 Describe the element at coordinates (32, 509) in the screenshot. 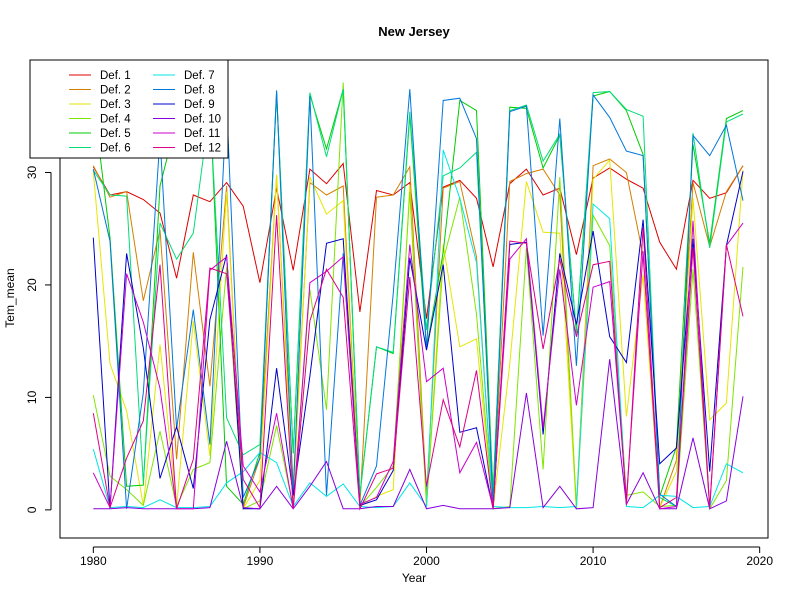

I see `y-tick-label: 0` at that location.